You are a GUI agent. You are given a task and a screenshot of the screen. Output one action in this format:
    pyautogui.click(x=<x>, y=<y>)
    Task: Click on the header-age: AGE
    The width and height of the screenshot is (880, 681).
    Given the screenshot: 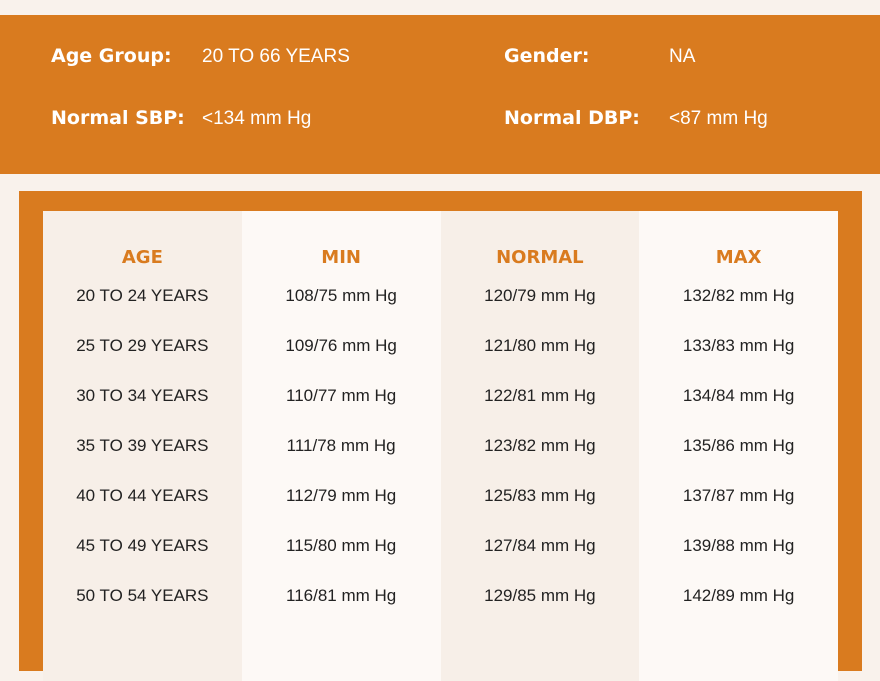 What is the action you would take?
    pyautogui.click(x=142, y=257)
    